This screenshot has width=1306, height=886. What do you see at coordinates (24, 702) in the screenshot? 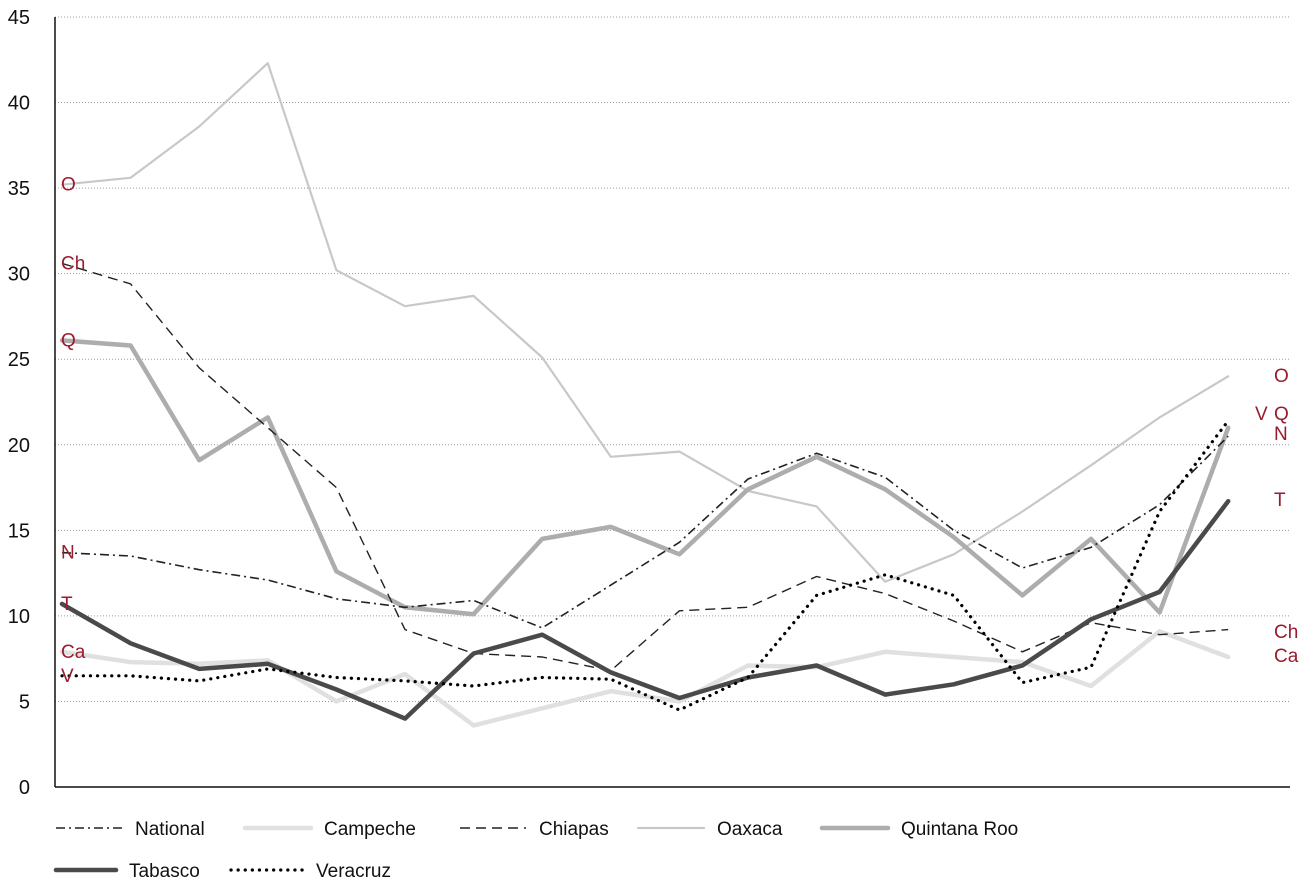
I see `y-tick-label-5: 5` at bounding box center [24, 702].